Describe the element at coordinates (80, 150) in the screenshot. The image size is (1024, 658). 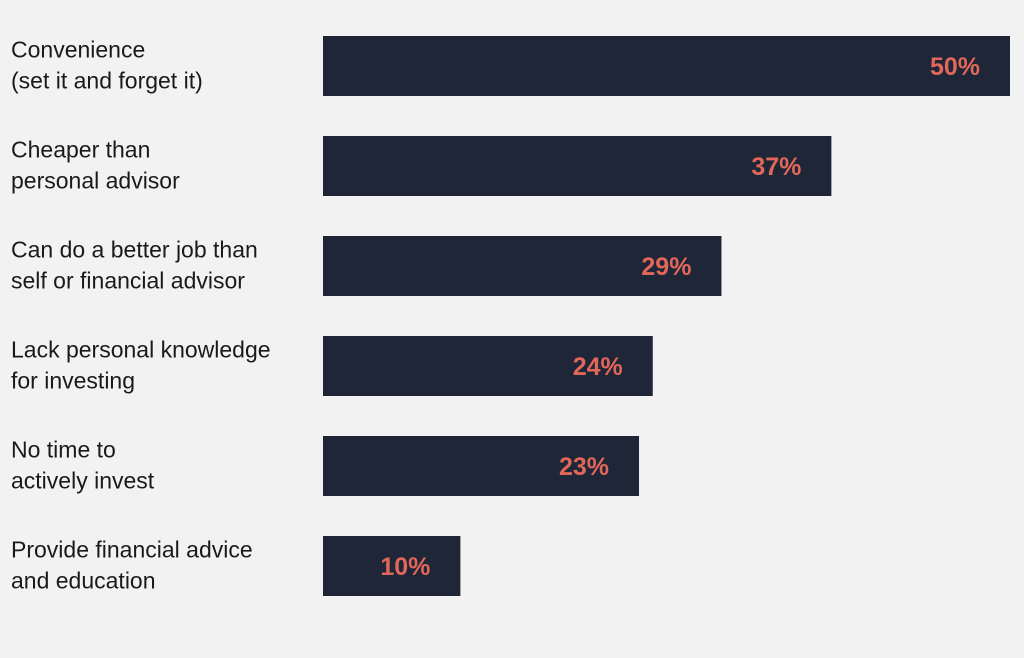
I see `category-label-line: Cheaper than` at that location.